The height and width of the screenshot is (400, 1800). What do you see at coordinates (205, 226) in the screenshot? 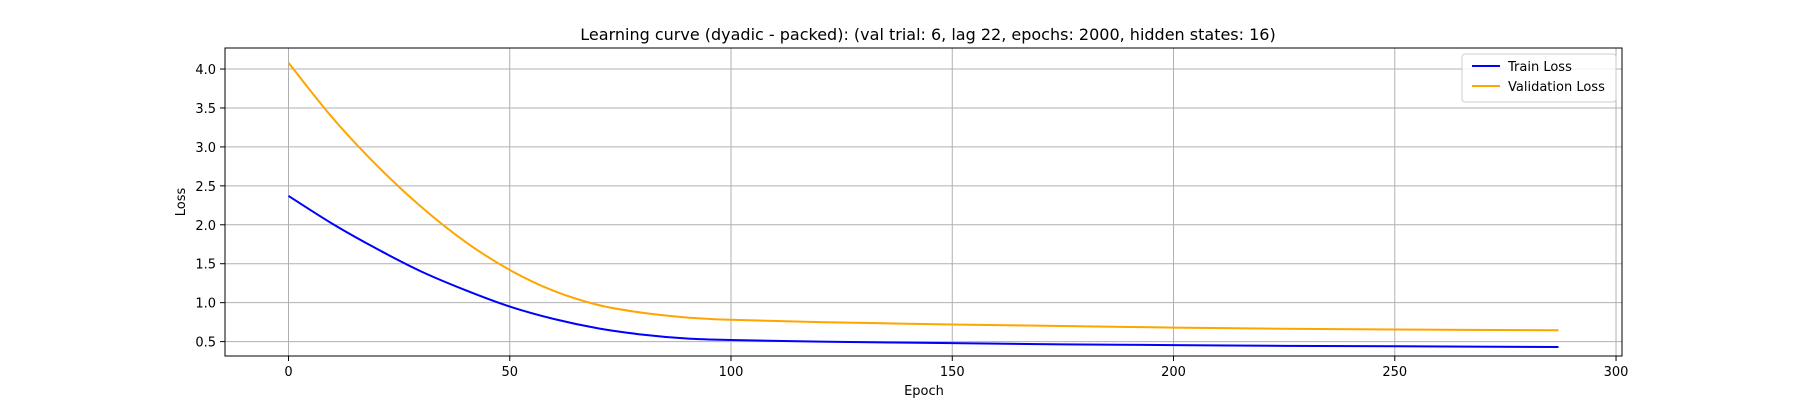
I see `y-tick-label: 2.0` at bounding box center [205, 226].